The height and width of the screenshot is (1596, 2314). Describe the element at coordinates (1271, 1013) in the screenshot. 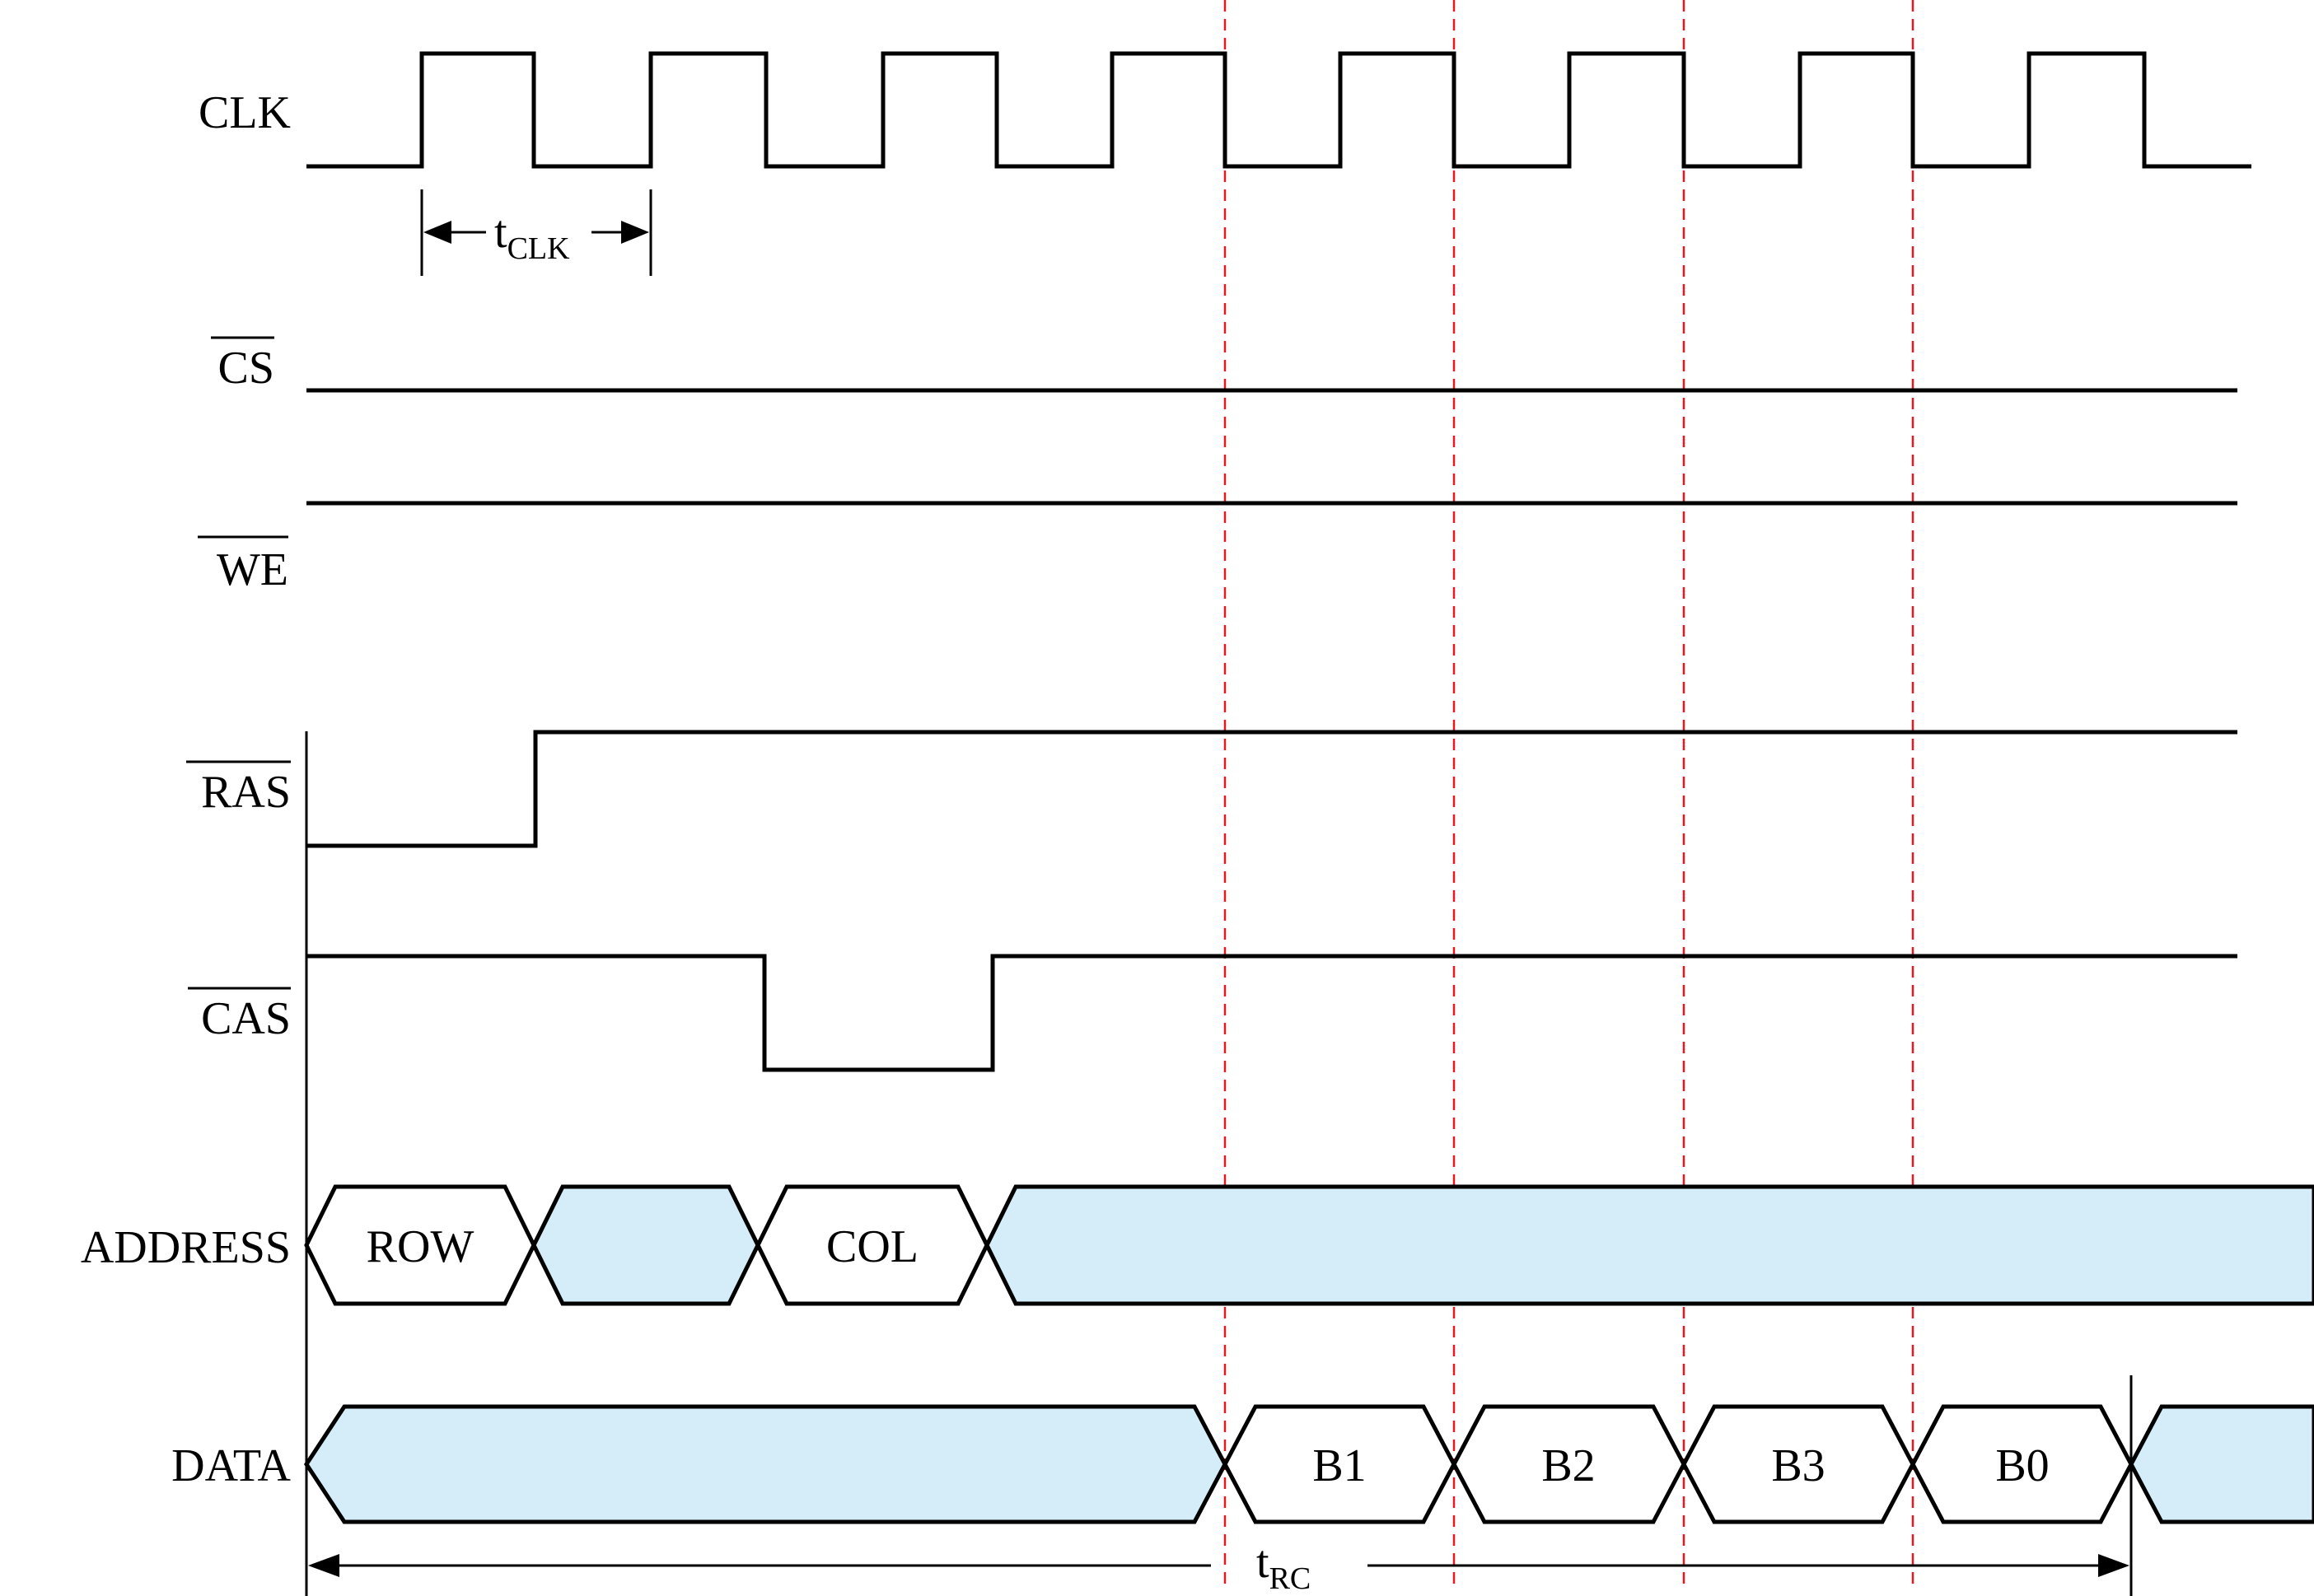

I see `cas-waveform` at that location.